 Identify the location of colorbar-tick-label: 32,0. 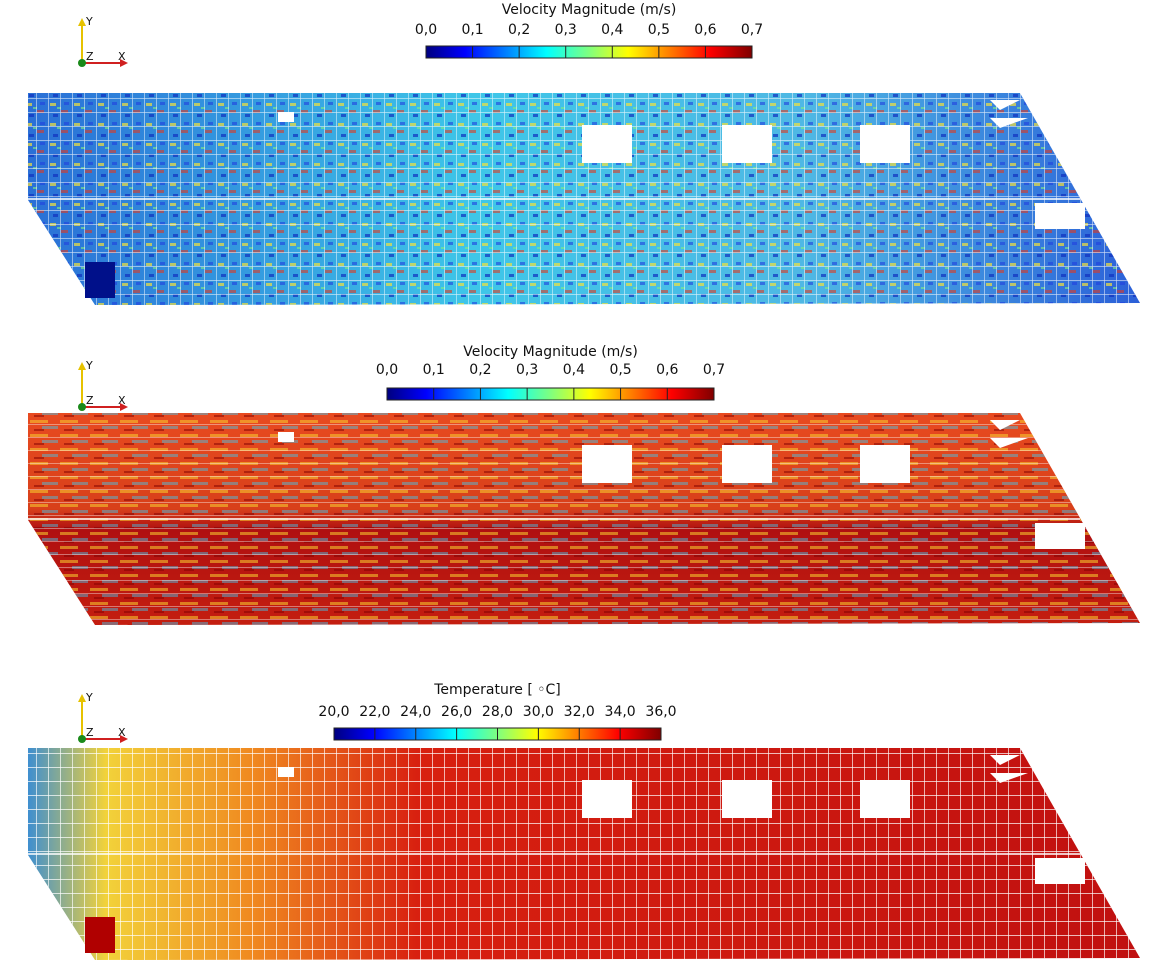
(579, 712).